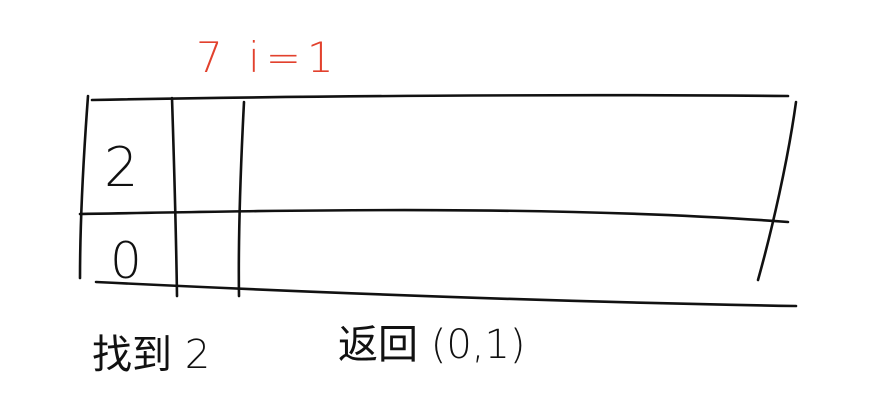  I want to click on table-row-1-value: 2, so click(121, 167).